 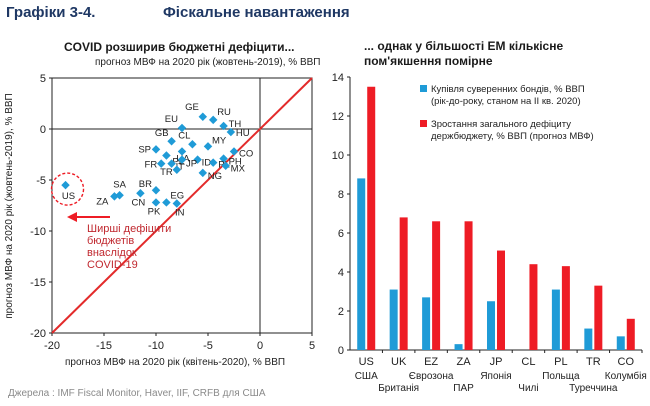 I want to click on bar-category-code: ZA, so click(x=464, y=362).